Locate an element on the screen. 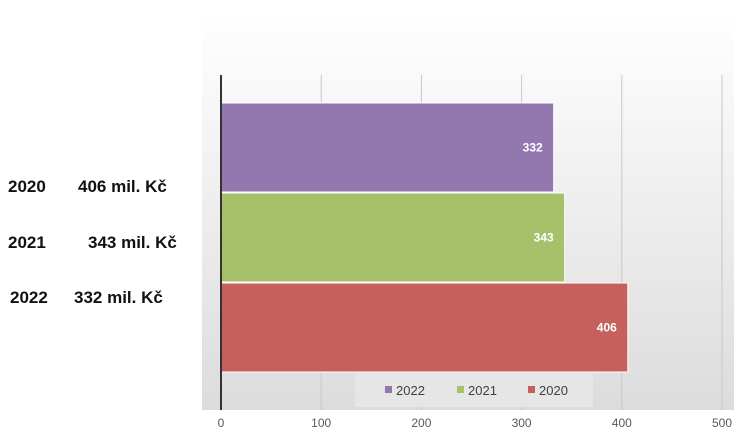 This screenshot has width=734, height=435. side-label-amount: 406 mil. Kč is located at coordinates (122, 186).